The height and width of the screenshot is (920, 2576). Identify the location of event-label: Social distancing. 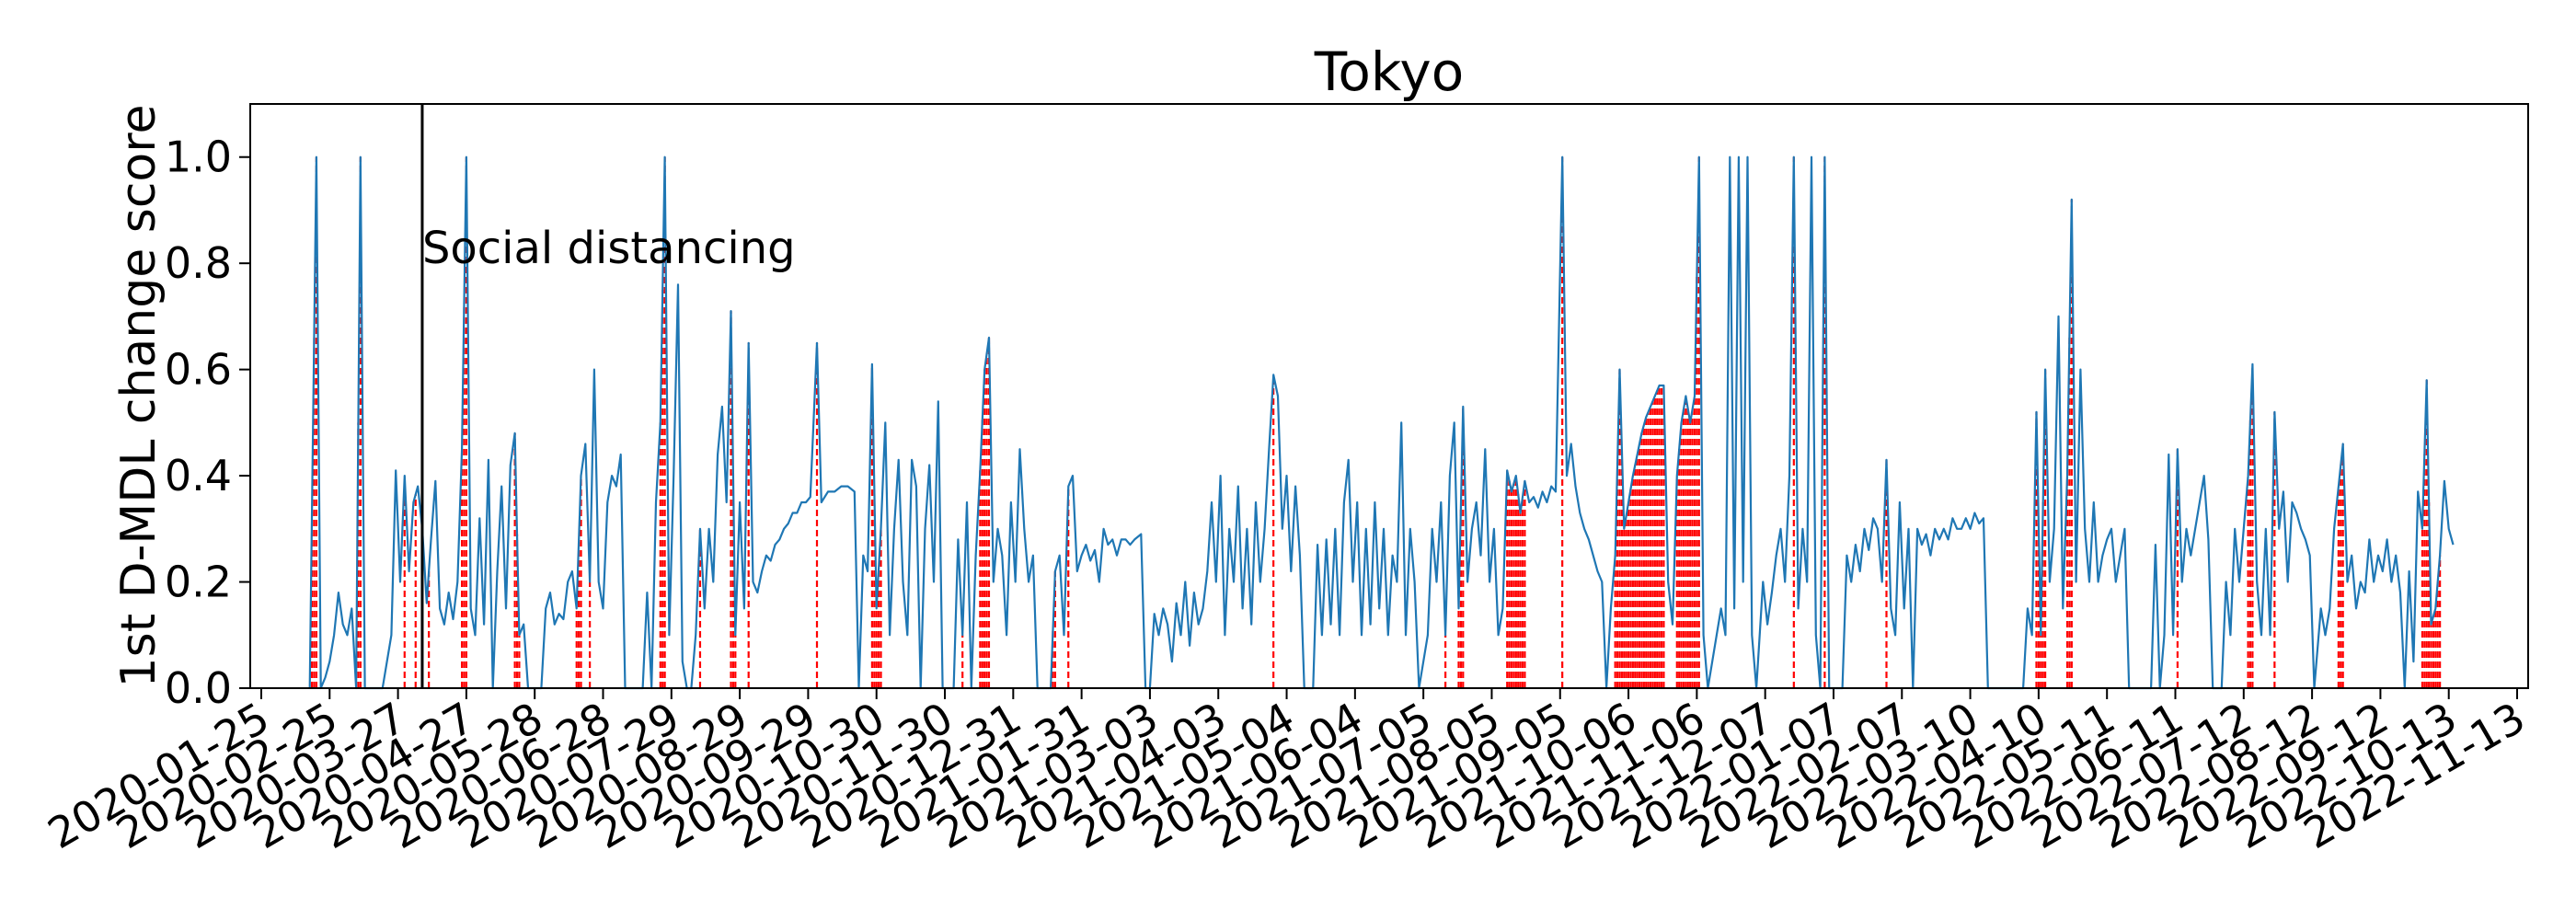
(609, 248).